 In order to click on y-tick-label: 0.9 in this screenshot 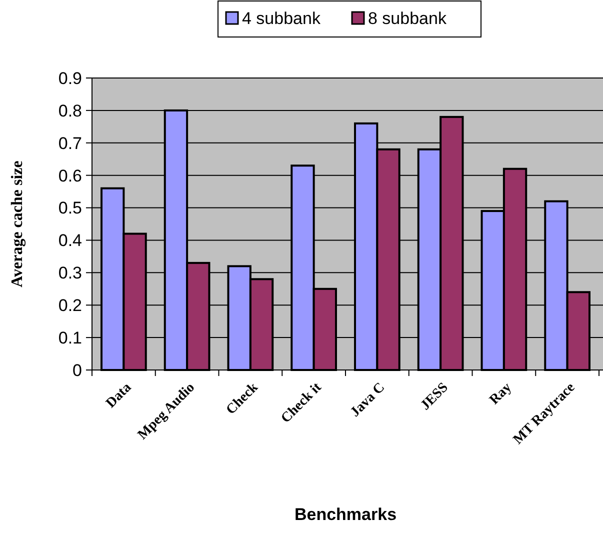, I will do `click(70, 78)`.